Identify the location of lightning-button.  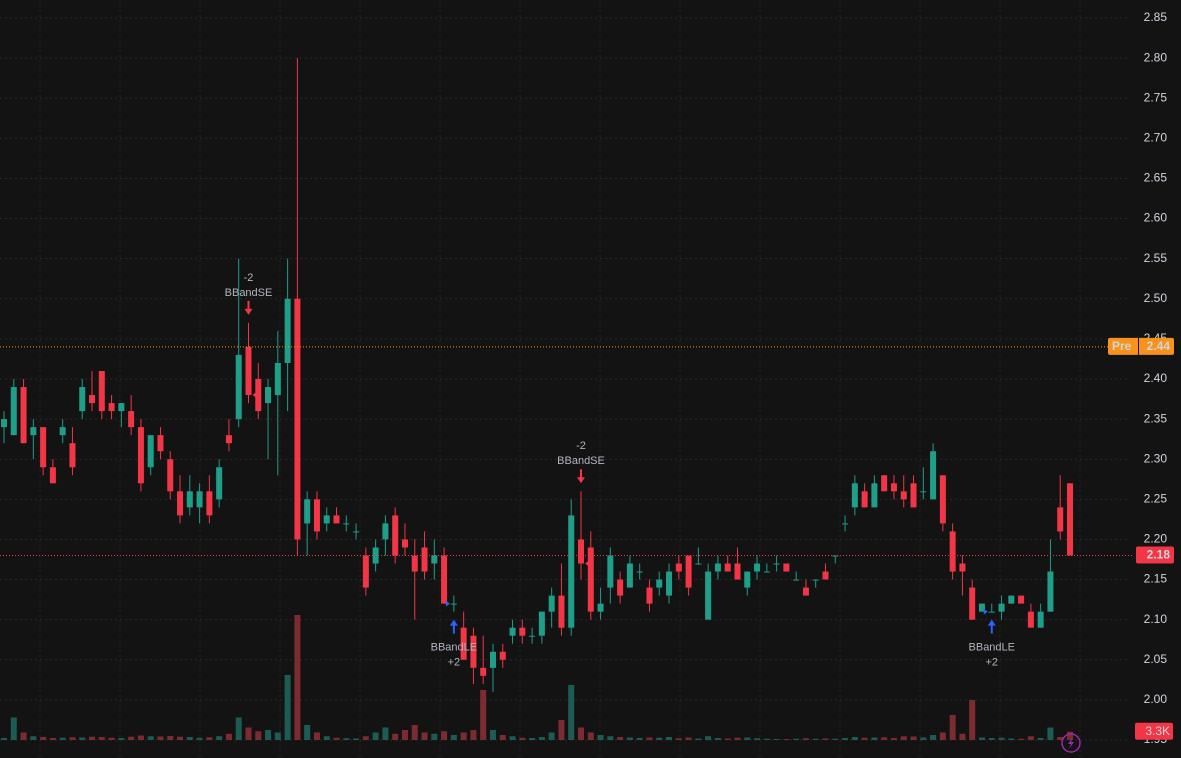
(1071, 743).